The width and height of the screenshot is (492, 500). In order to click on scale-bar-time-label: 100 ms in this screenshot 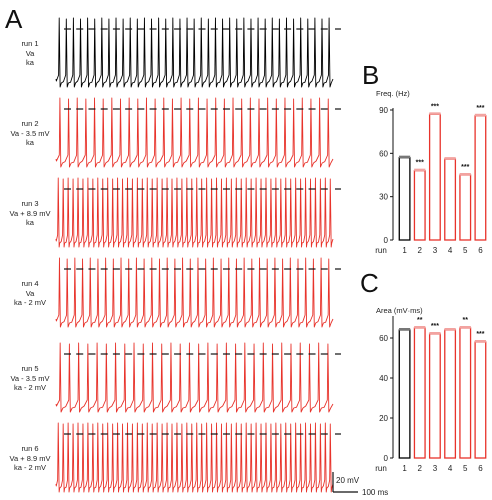, I will do `click(375, 492)`.